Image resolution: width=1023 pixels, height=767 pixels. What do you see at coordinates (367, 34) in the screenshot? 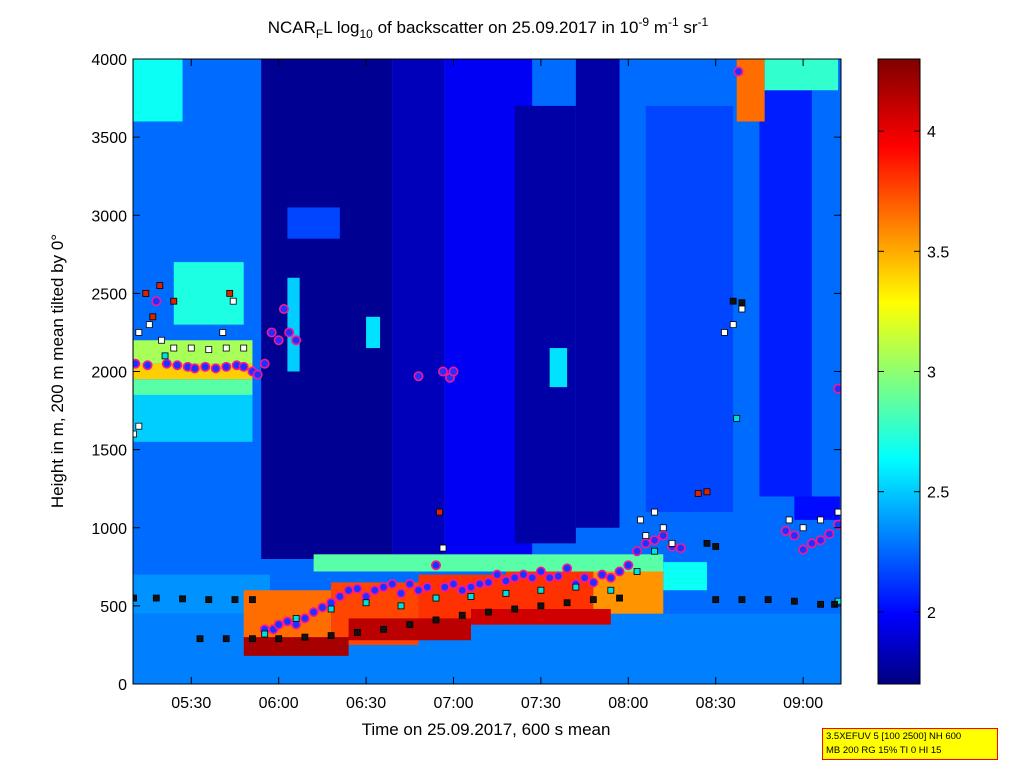
I see `title-sub2: 10` at bounding box center [367, 34].